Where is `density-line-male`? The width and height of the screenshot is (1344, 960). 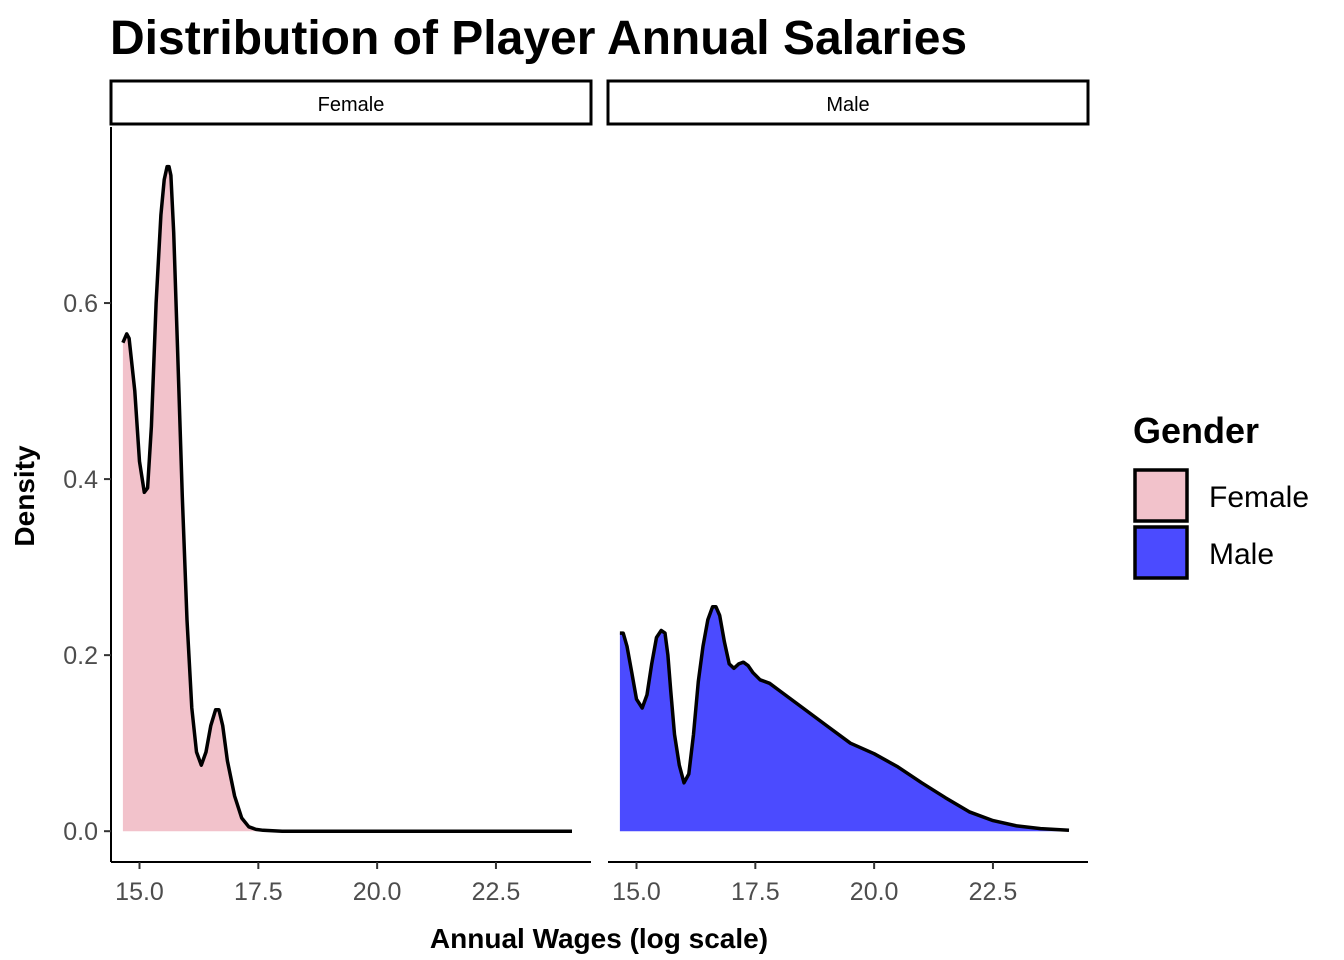 density-line-male is located at coordinates (844, 718).